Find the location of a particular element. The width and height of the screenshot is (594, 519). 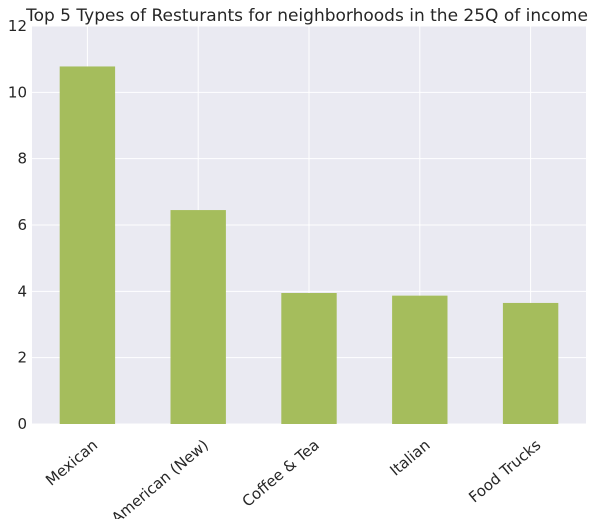

y-tick-label: 10 is located at coordinates (17, 92).